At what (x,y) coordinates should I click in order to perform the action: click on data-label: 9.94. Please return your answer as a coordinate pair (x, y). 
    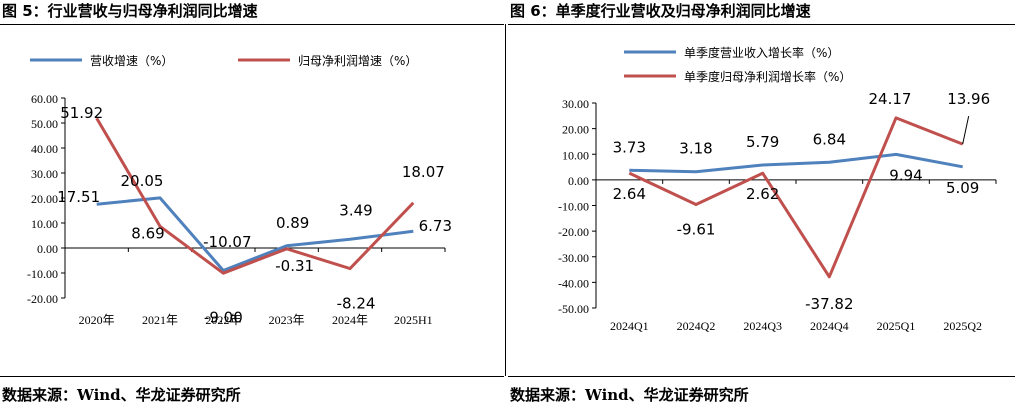
    Looking at the image, I should click on (905, 175).